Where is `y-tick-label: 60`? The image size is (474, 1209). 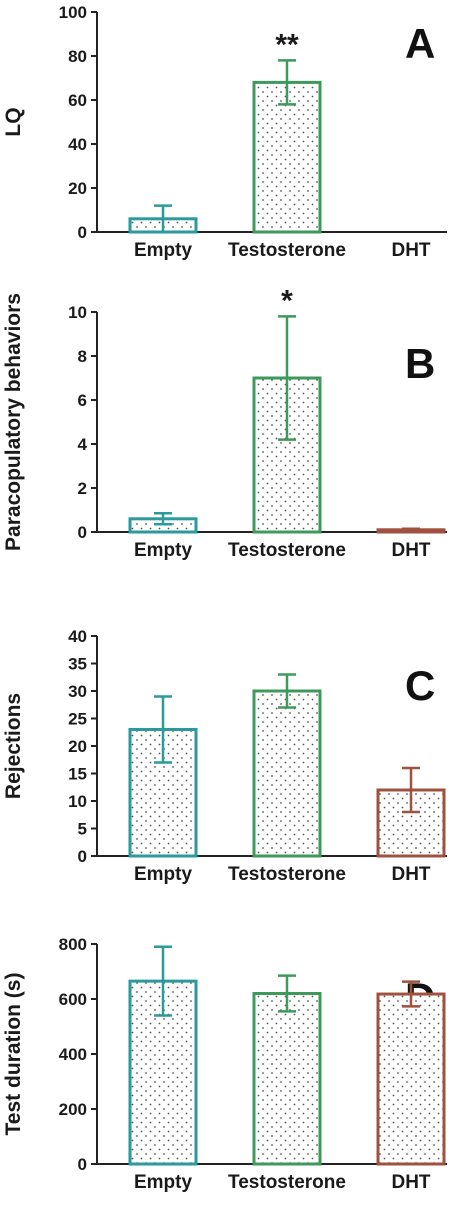
y-tick-label: 60 is located at coordinates (77, 100).